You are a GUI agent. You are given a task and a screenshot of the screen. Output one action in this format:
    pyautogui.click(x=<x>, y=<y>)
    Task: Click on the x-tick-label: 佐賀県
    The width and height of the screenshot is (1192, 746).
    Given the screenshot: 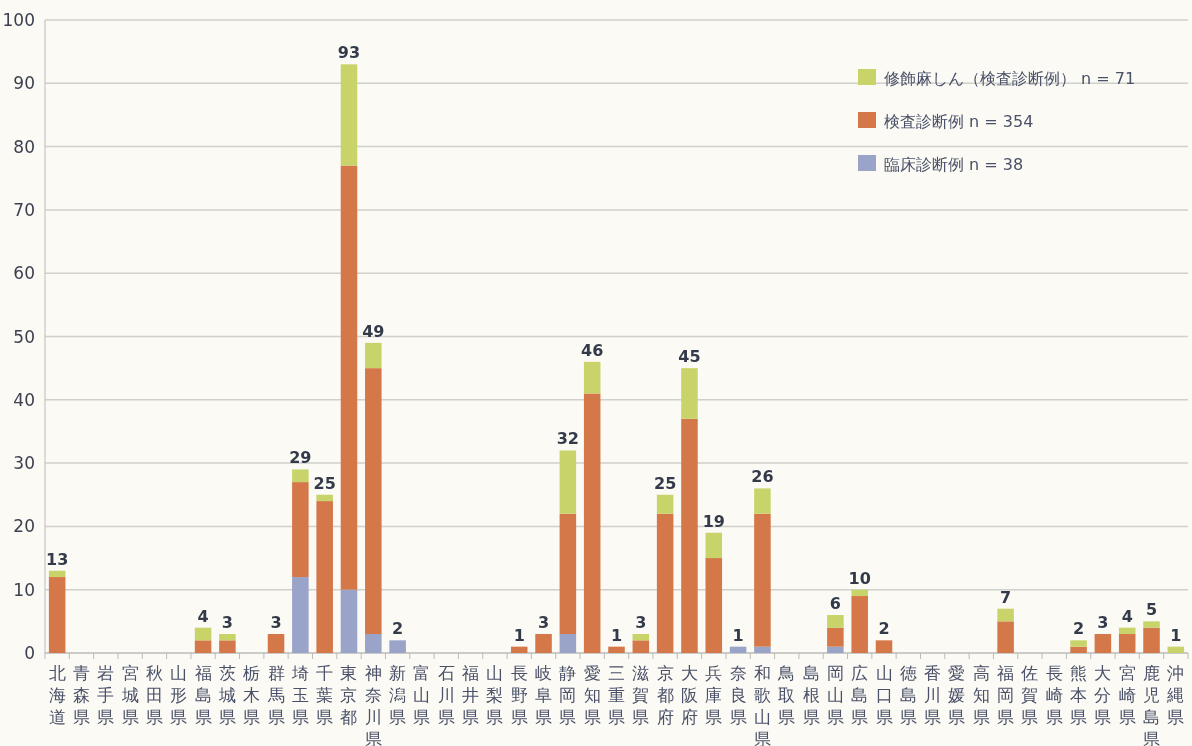 What is the action you would take?
    pyautogui.click(x=1030, y=695)
    